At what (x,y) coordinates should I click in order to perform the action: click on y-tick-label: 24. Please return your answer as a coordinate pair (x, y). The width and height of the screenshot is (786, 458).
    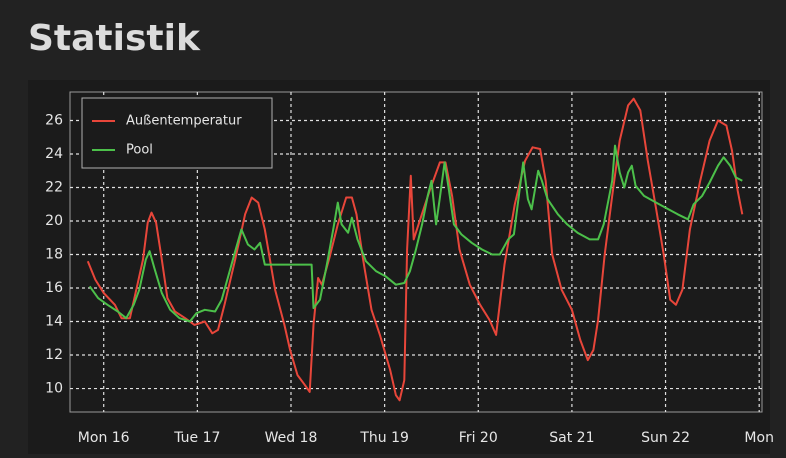
    Looking at the image, I should click on (54, 154).